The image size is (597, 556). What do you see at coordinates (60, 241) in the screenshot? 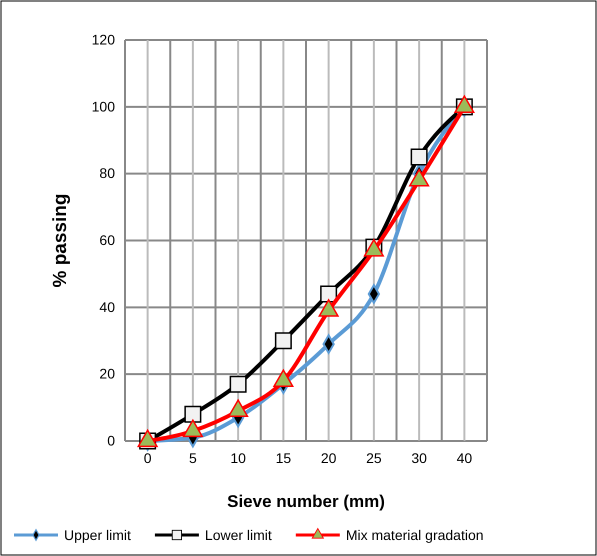
I see `y-axis-title: % passing` at bounding box center [60, 241].